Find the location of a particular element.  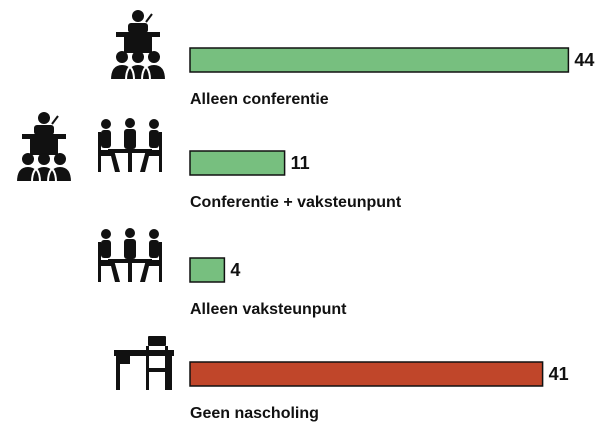

category-label: Geen nascholing is located at coordinates (254, 413).